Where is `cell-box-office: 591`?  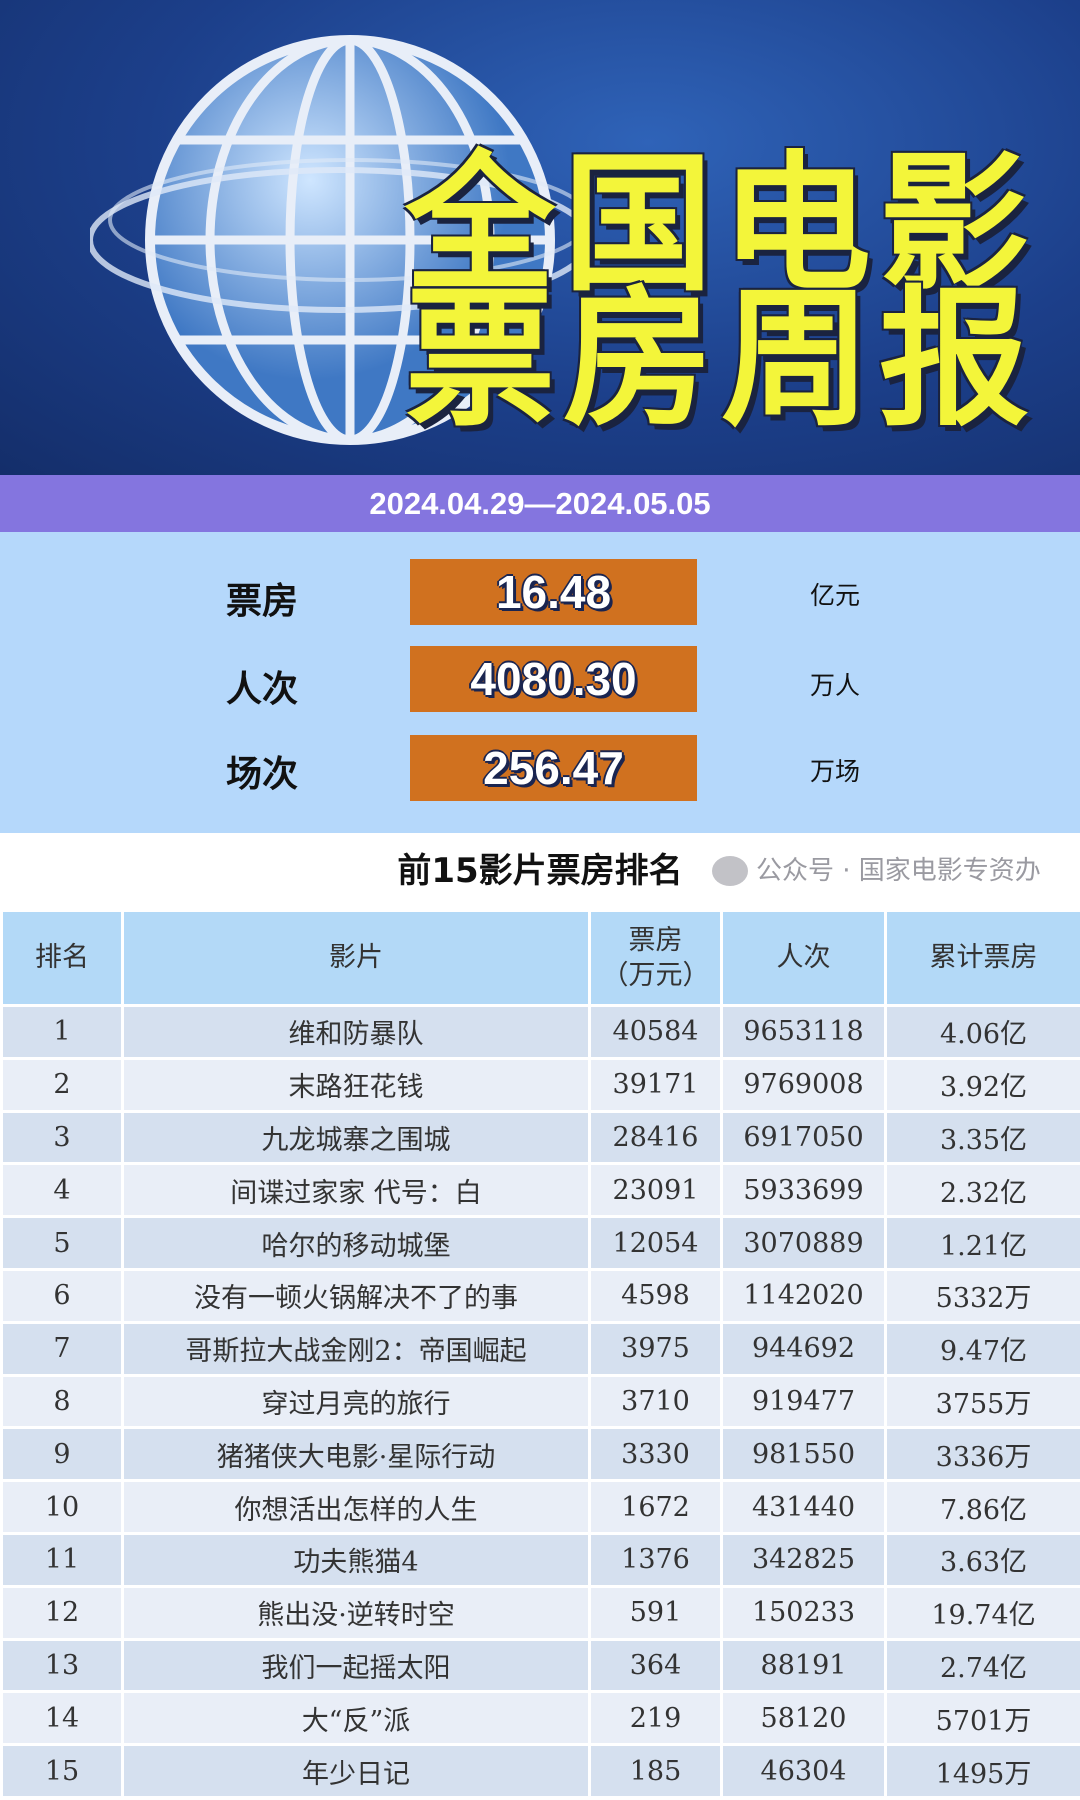 cell-box-office: 591 is located at coordinates (655, 1612).